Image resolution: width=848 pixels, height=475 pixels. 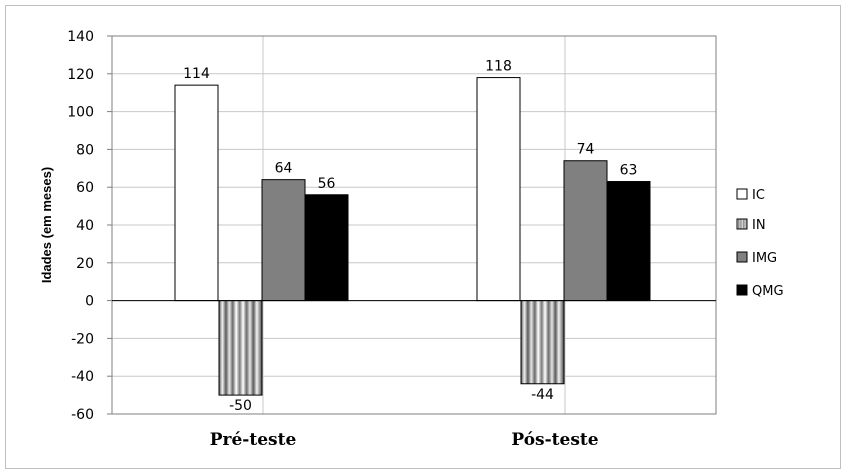 I want to click on legend-swatch-in, so click(x=742, y=224).